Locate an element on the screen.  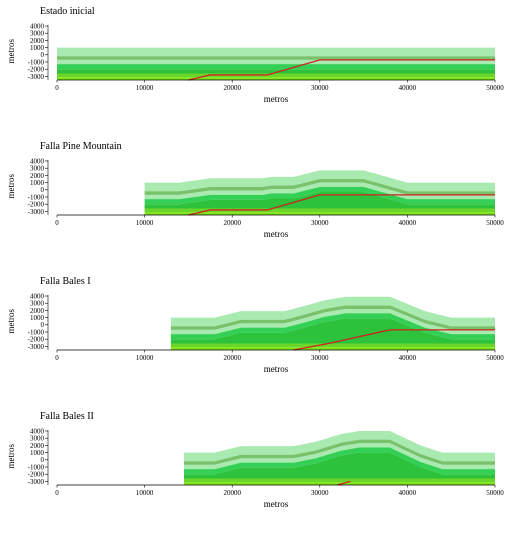
panel-title: Estado inicial is located at coordinates (67, 11).